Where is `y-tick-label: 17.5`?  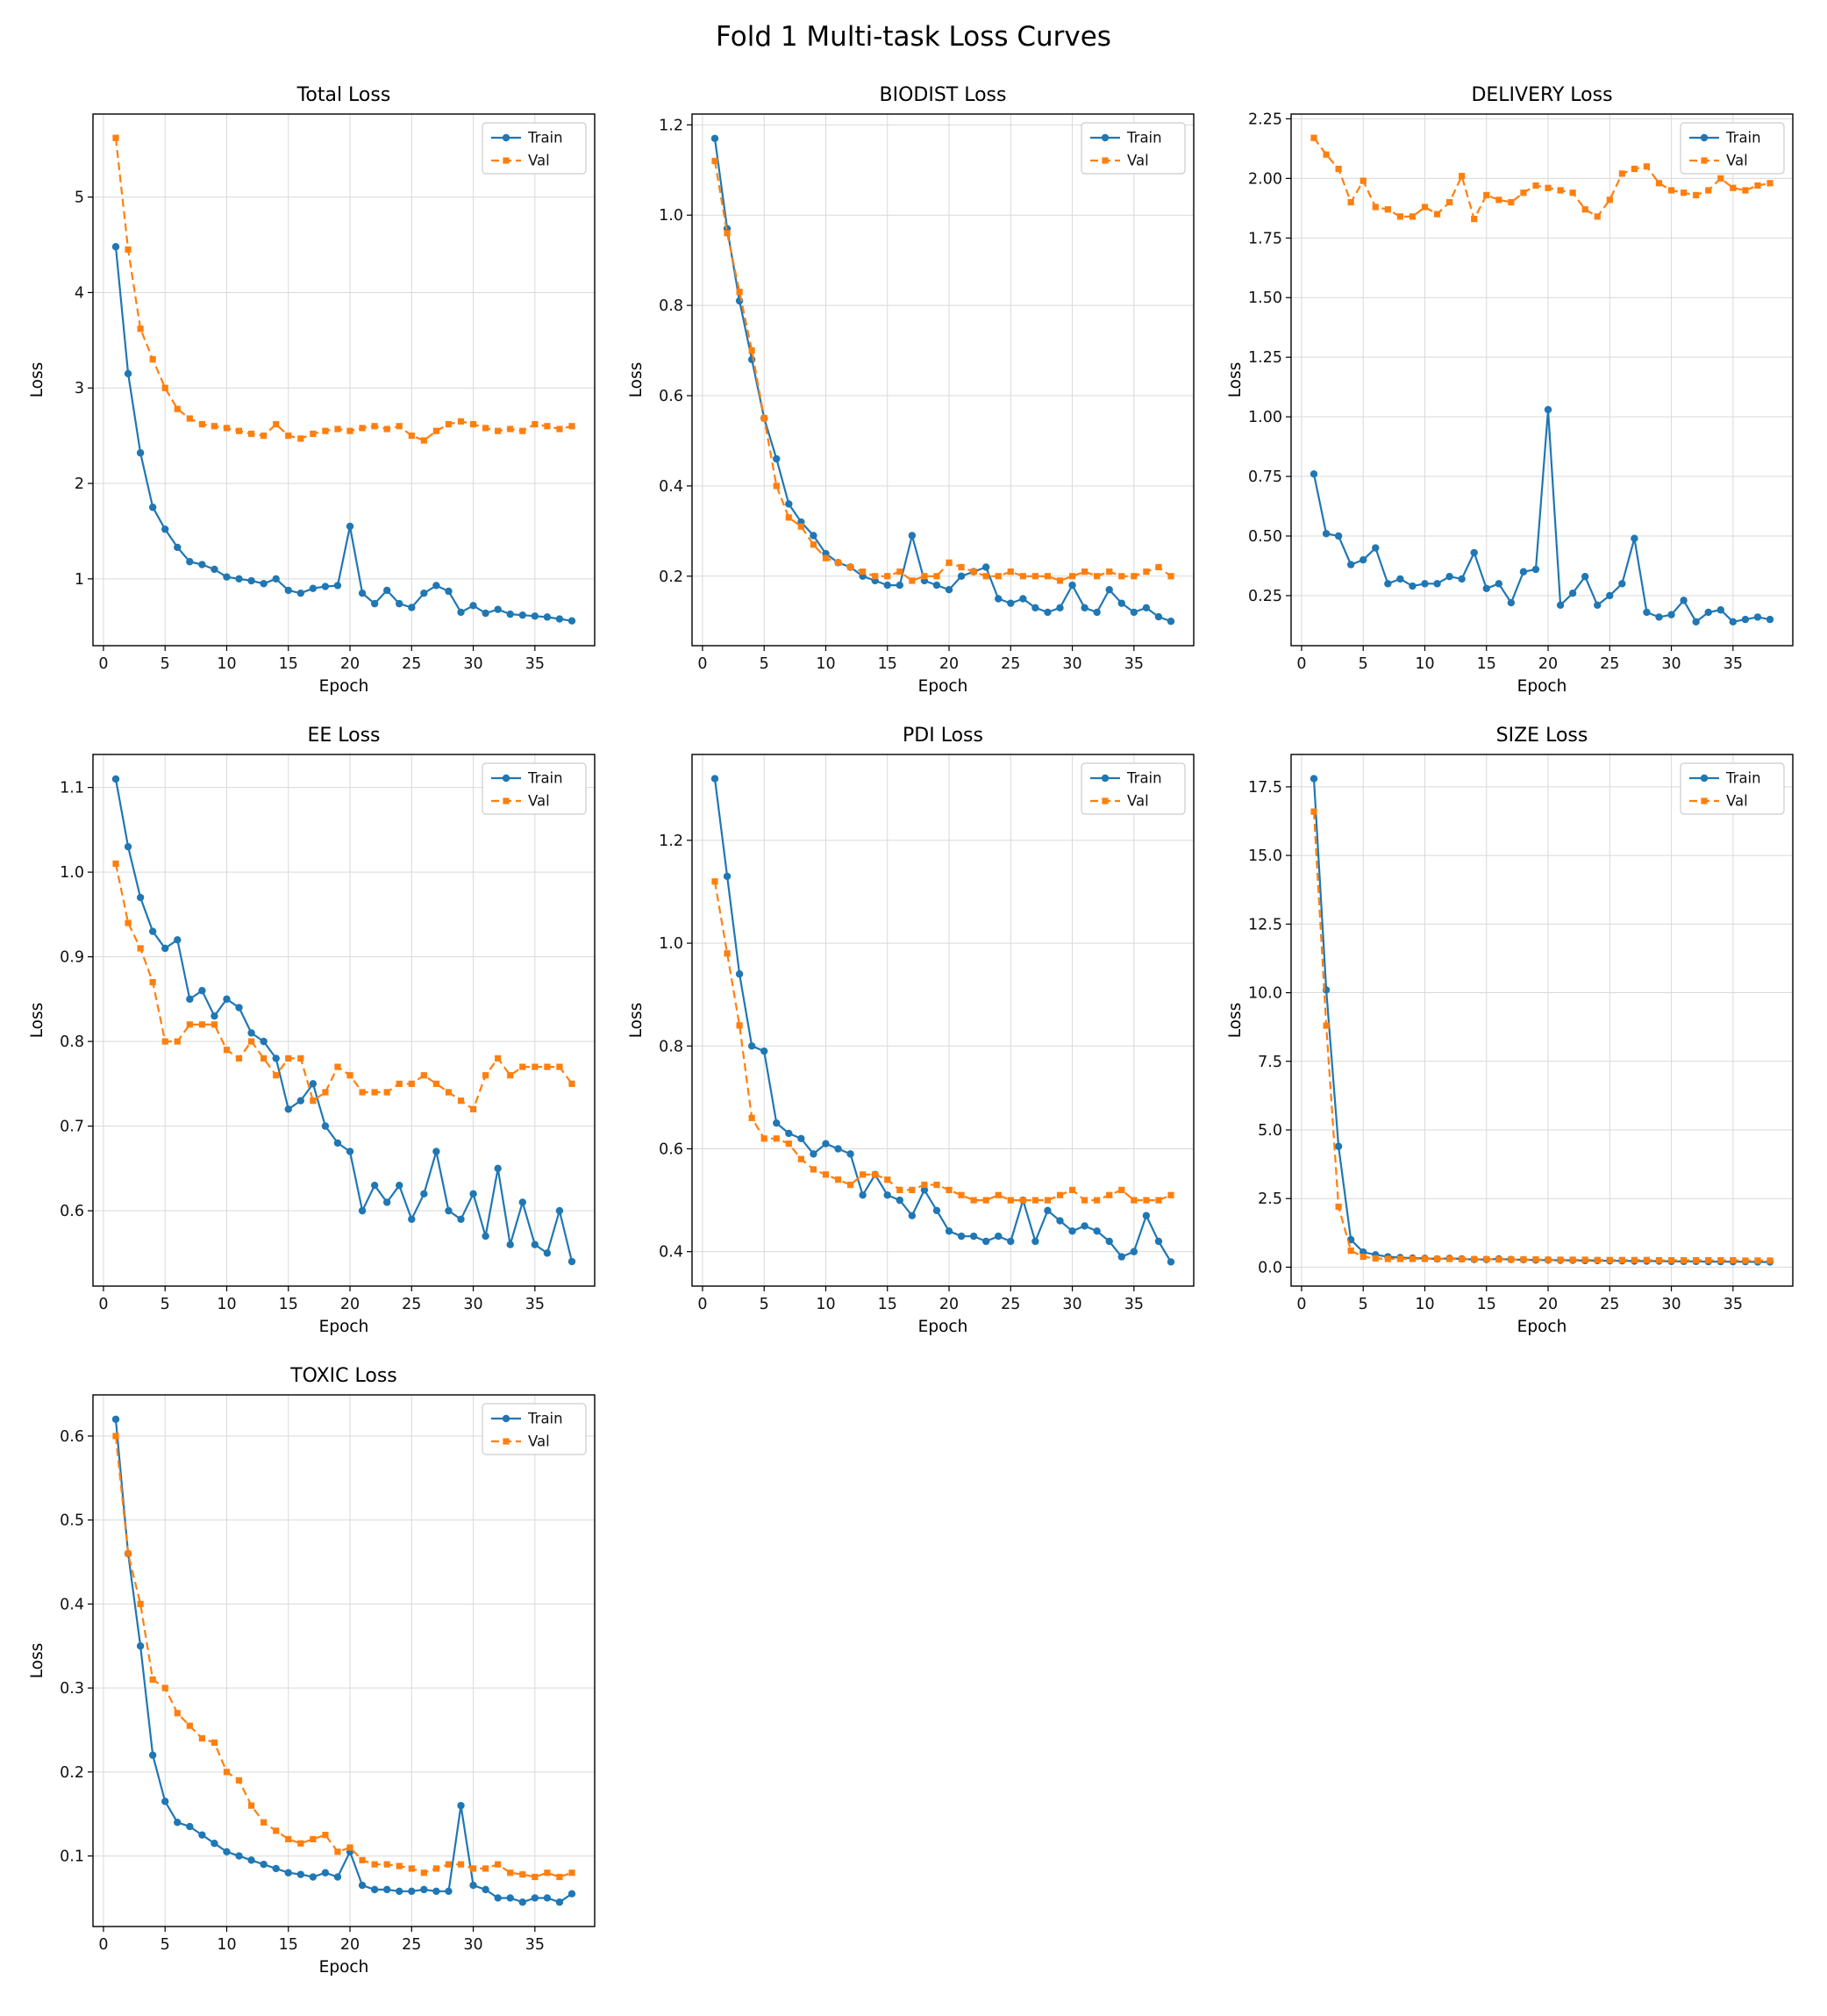 y-tick-label: 17.5 is located at coordinates (1265, 788).